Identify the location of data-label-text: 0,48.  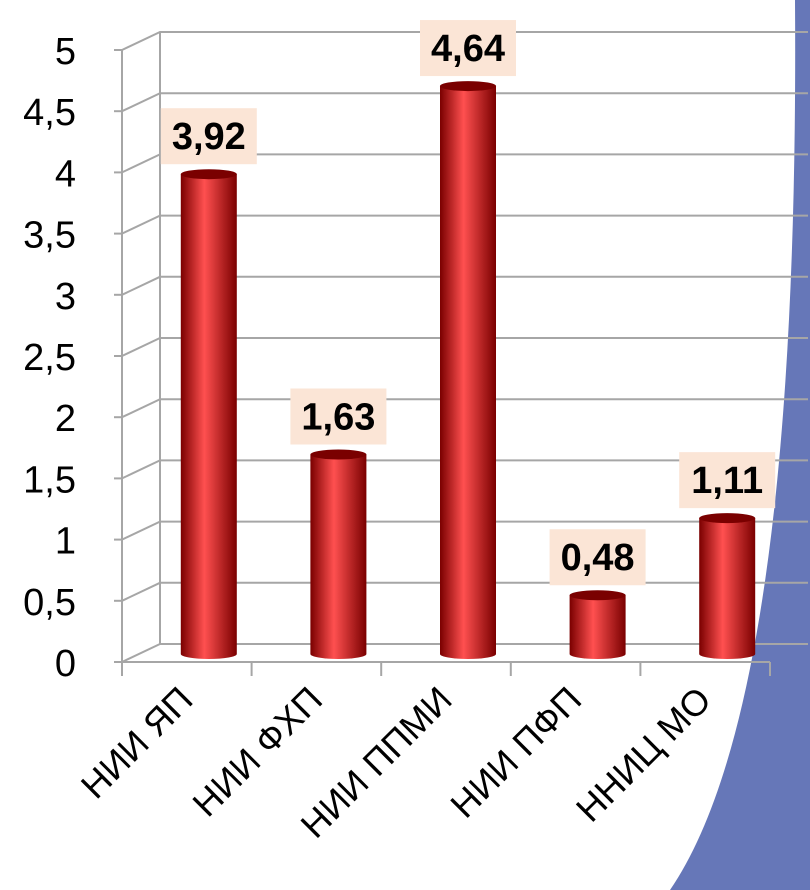
(598, 558).